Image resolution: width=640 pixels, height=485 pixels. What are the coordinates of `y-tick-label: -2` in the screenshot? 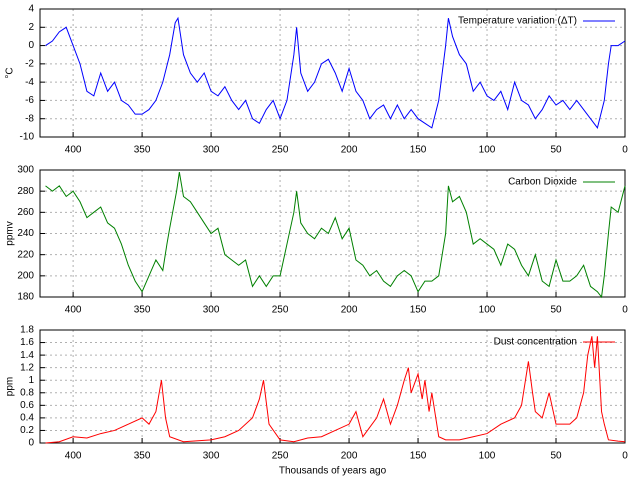 It's located at (29, 63).